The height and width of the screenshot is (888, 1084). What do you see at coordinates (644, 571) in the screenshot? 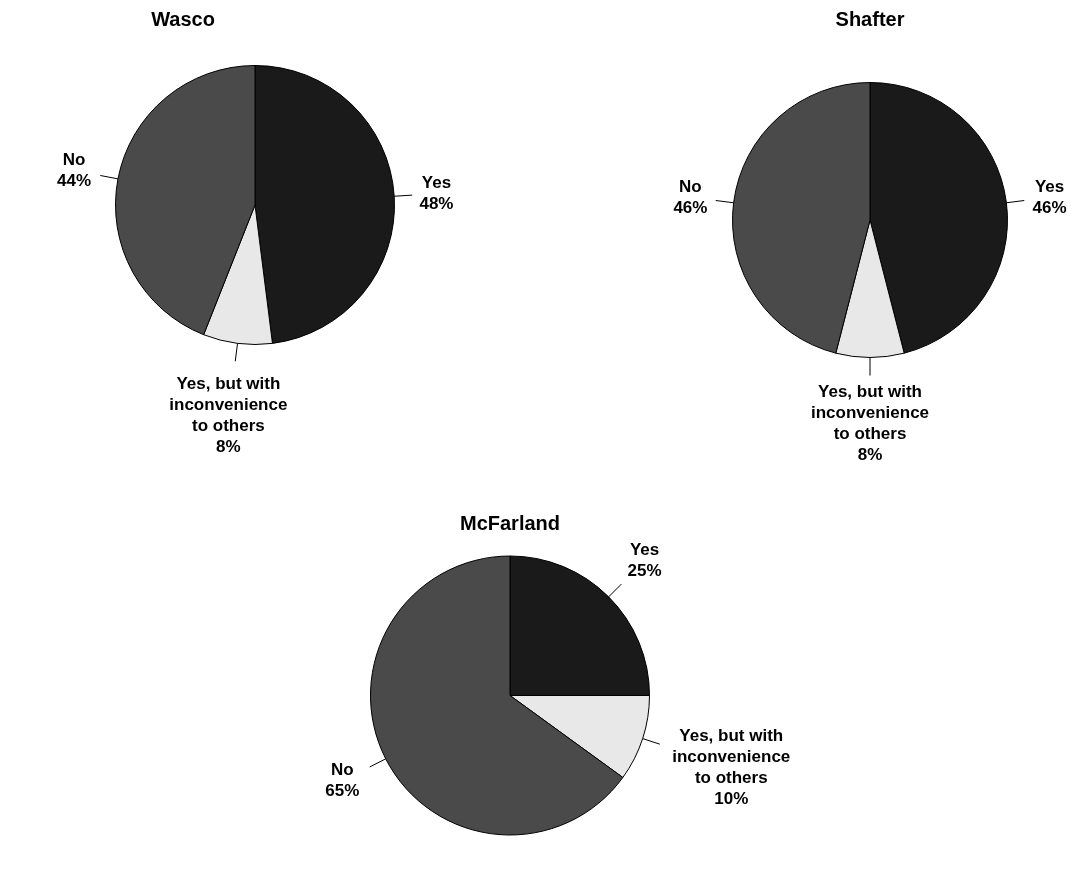
I see `data-label: 25%` at bounding box center [644, 571].